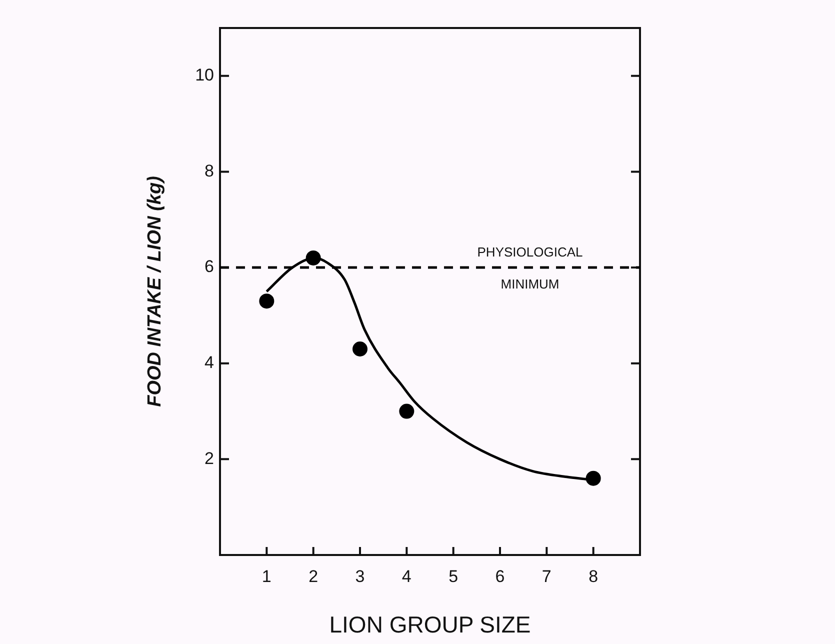  What do you see at coordinates (209, 266) in the screenshot?
I see `y-tick-label: 6` at bounding box center [209, 266].